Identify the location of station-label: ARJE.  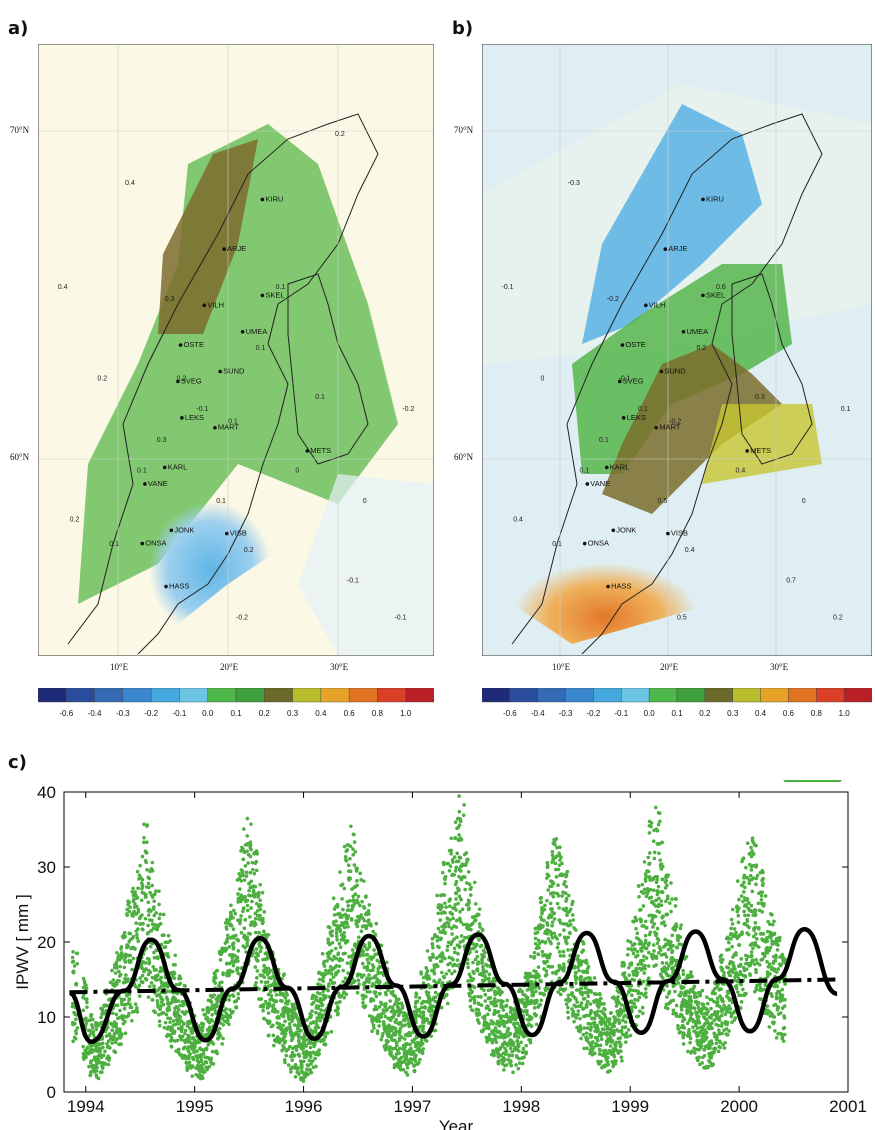
(677, 248).